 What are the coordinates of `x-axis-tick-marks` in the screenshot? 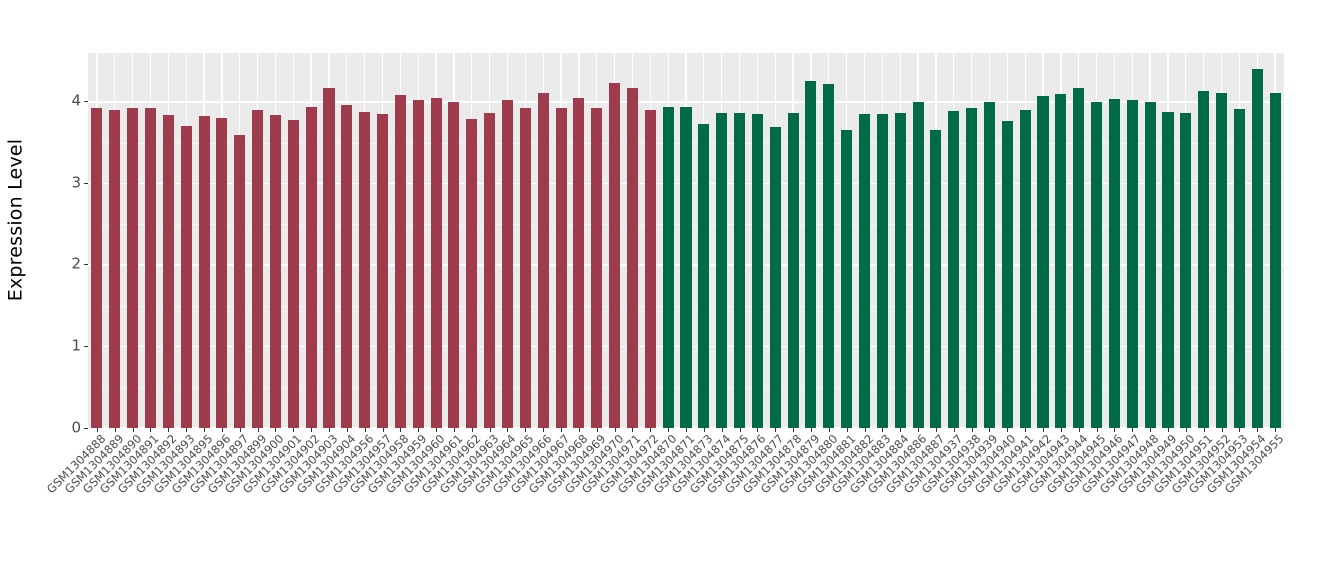 It's located at (686, 430).